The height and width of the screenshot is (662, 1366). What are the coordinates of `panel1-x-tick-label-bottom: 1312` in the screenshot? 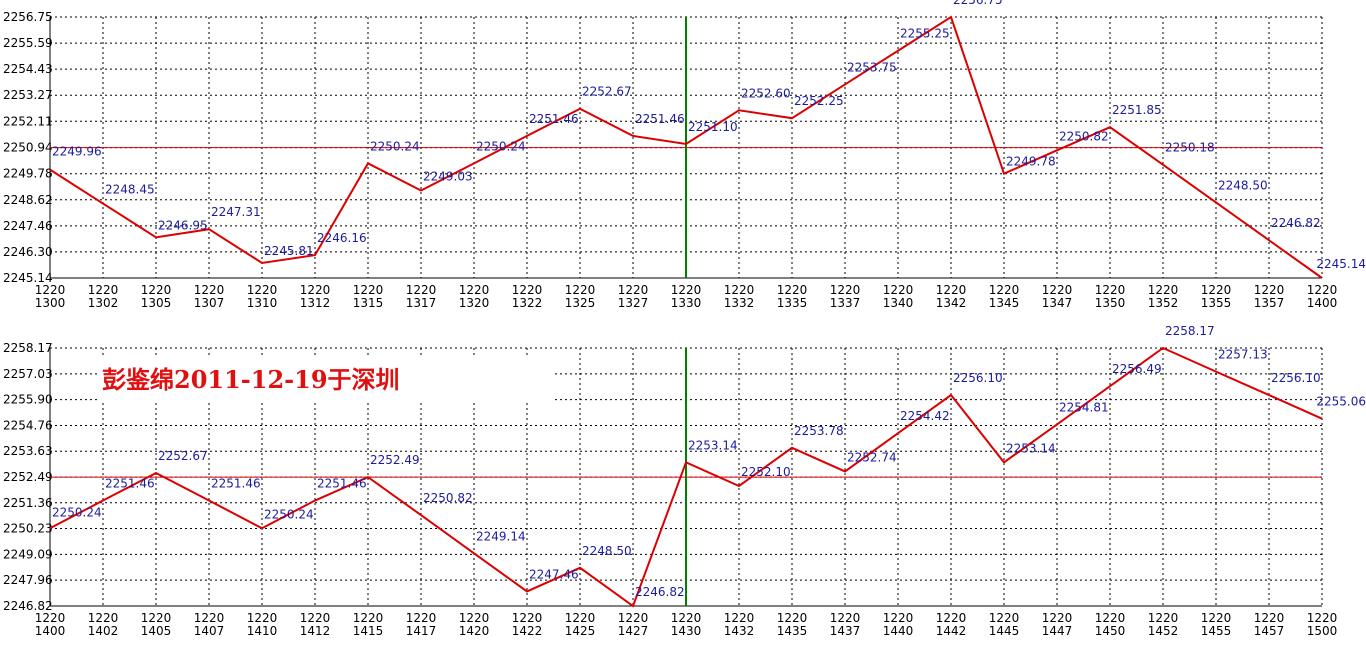 It's located at (315, 303).